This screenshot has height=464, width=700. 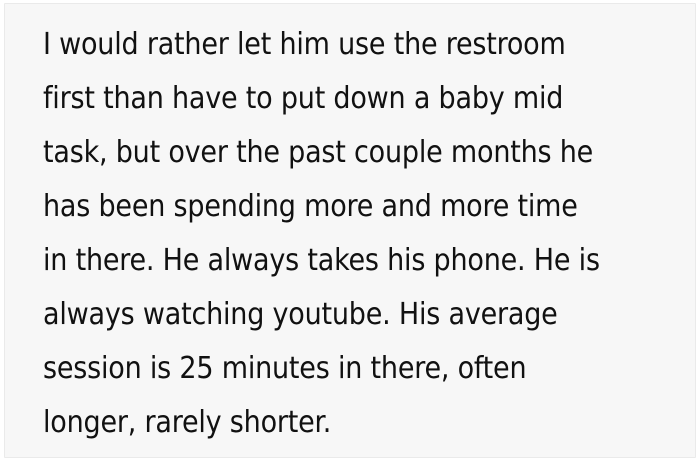 What do you see at coordinates (303, 98) in the screenshot?
I see `text-line: first than have to put down a baby mid` at bounding box center [303, 98].